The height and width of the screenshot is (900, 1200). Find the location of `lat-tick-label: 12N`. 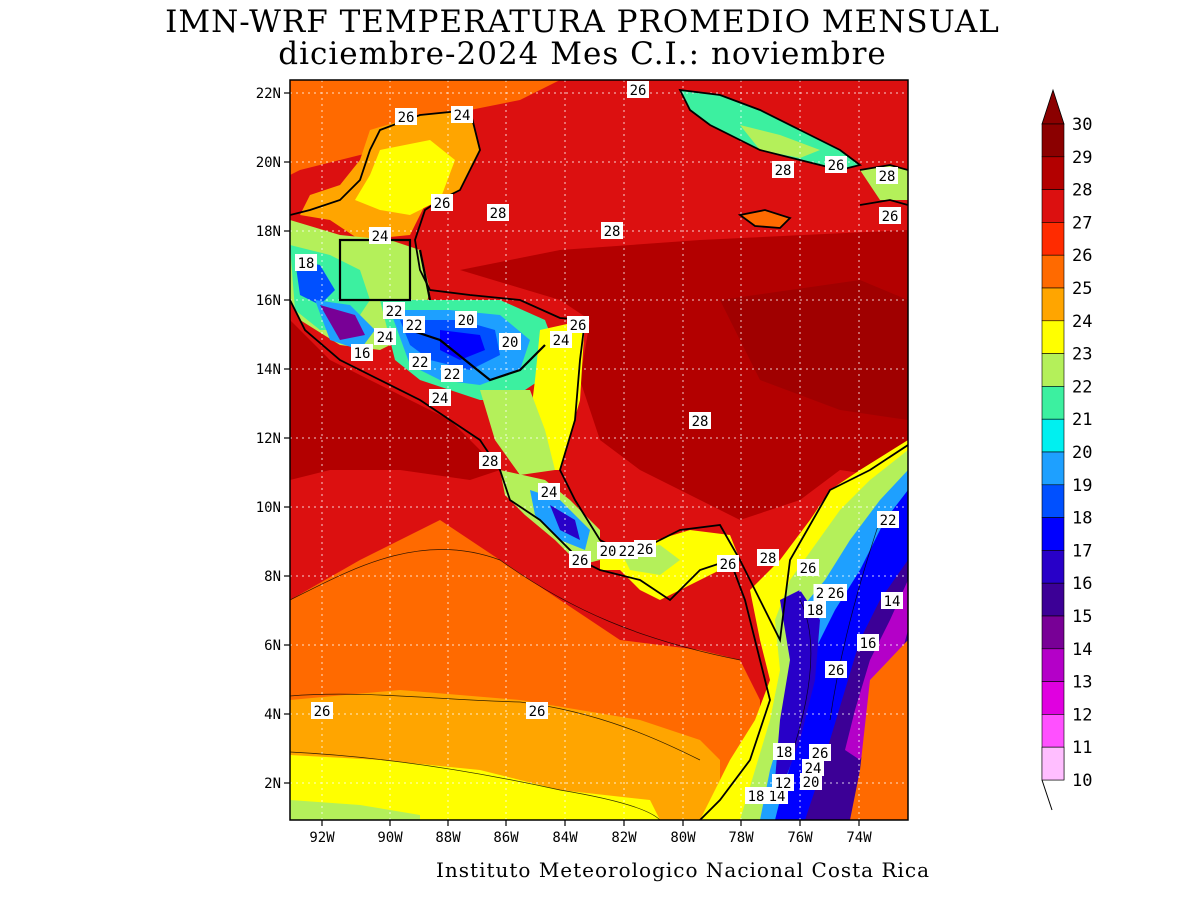

lat-tick-label: 12N is located at coordinates (268, 439).